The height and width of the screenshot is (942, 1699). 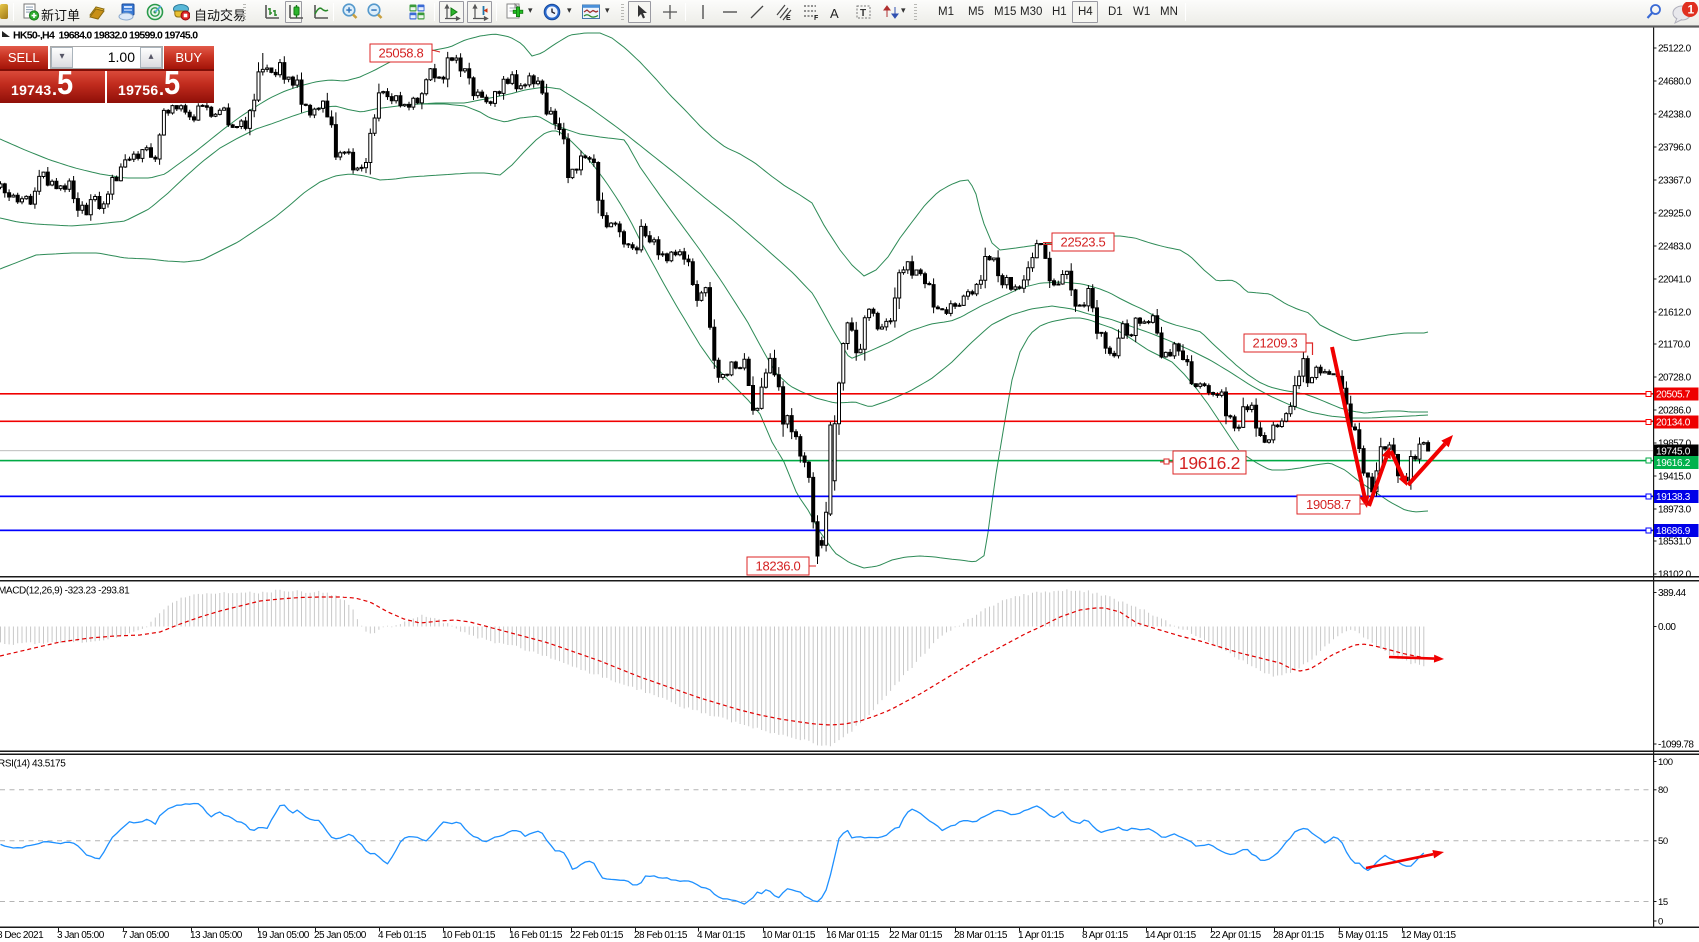 I want to click on svg-text: 18686.9, so click(x=1673, y=531).